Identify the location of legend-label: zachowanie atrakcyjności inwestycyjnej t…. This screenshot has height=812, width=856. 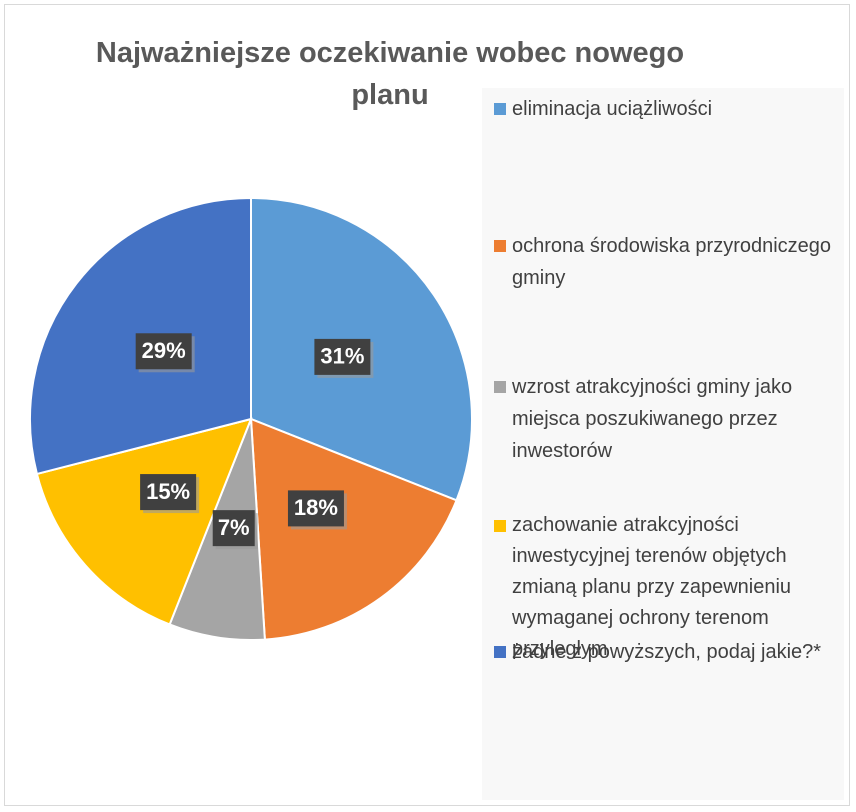
(652, 587).